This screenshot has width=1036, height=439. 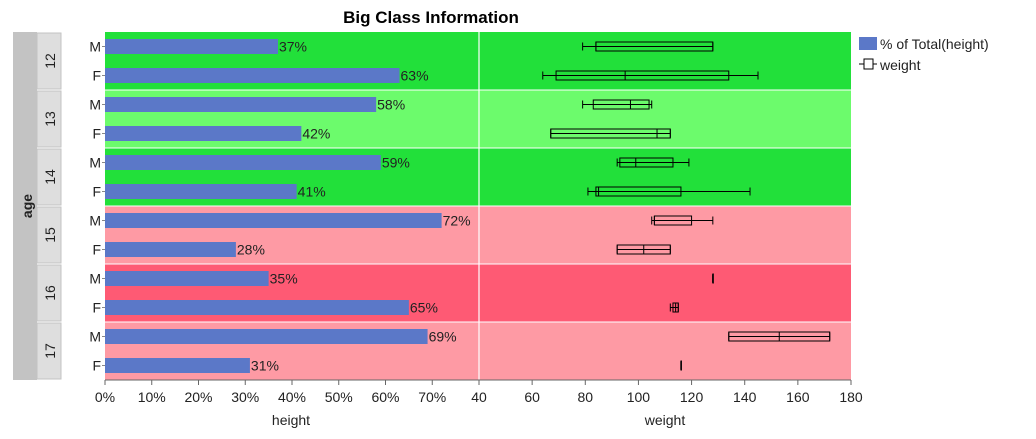 I want to click on x-tick-label-weight: 40, so click(x=479, y=397).